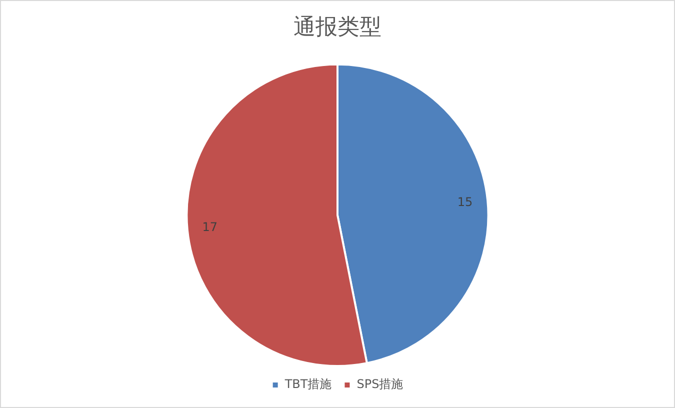 Image resolution: width=675 pixels, height=408 pixels. Describe the element at coordinates (338, 27) in the screenshot. I see `chart-title: 通报类型` at that location.